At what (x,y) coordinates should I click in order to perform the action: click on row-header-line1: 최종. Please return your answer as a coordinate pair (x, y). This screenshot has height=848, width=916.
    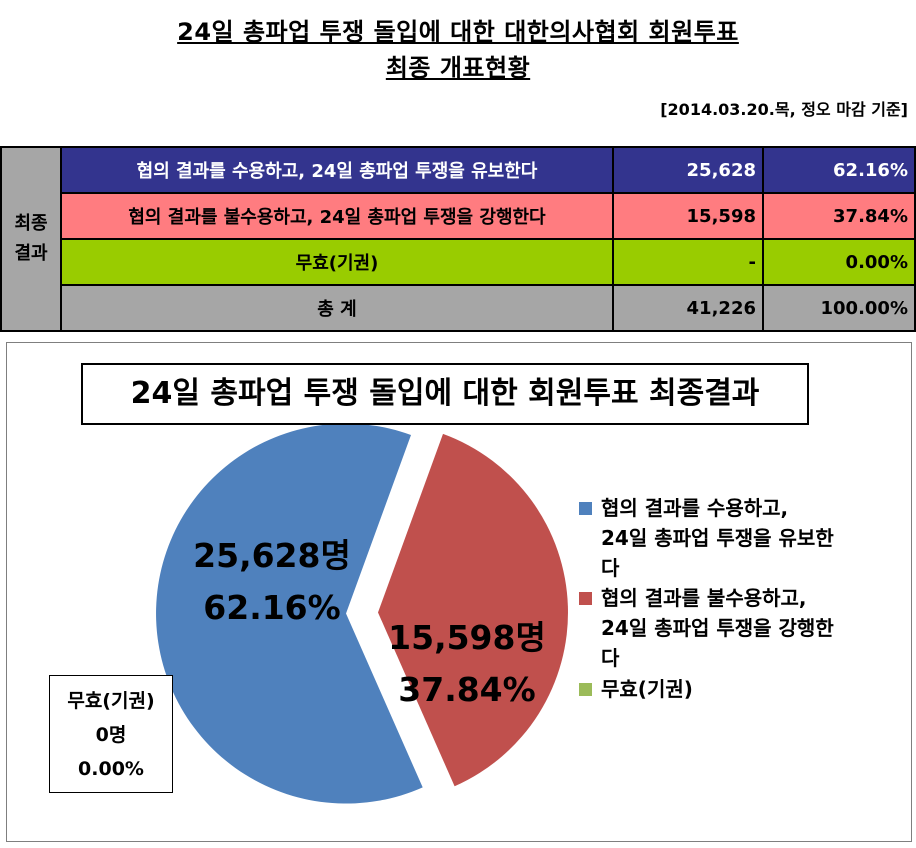
    Looking at the image, I should click on (31, 223).